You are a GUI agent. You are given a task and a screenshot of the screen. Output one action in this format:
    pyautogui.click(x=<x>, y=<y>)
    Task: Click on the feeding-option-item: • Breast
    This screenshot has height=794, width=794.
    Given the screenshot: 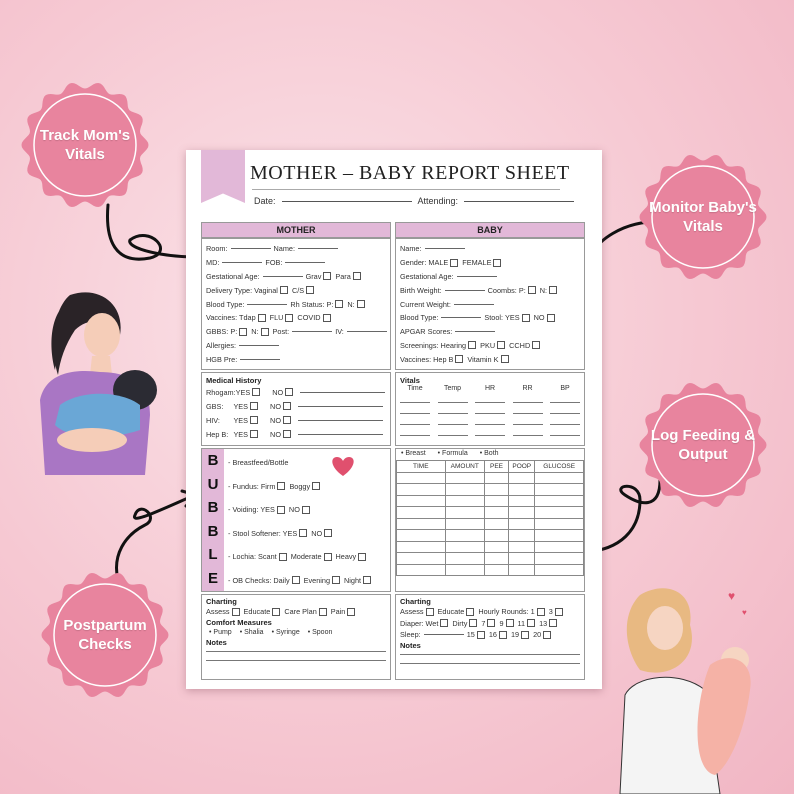 What is the action you would take?
    pyautogui.click(x=413, y=453)
    